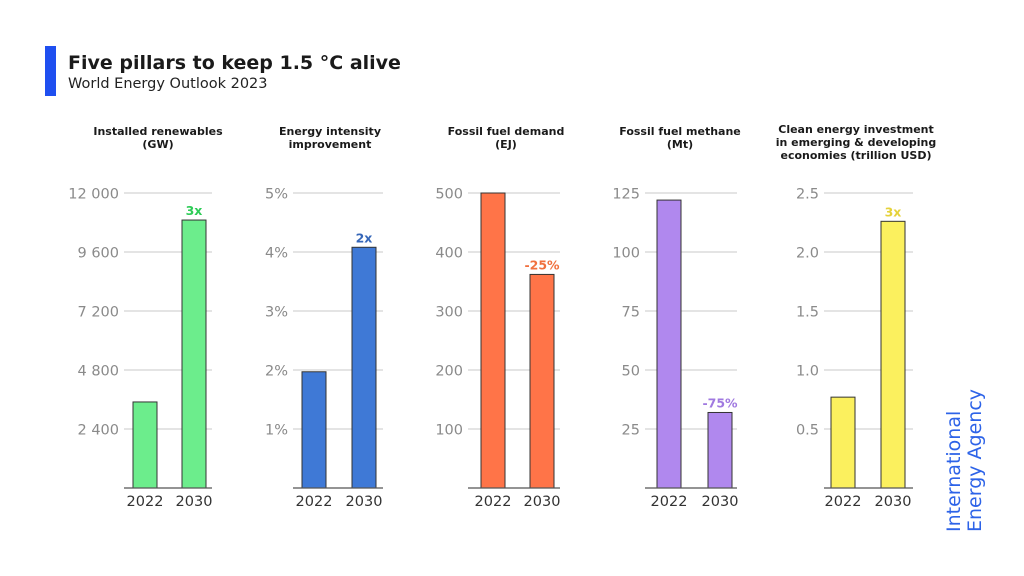 Image resolution: width=1024 pixels, height=576 pixels. Describe the element at coordinates (855, 155) in the screenshot. I see `panel-title-line: economies (trillion USD)` at that location.